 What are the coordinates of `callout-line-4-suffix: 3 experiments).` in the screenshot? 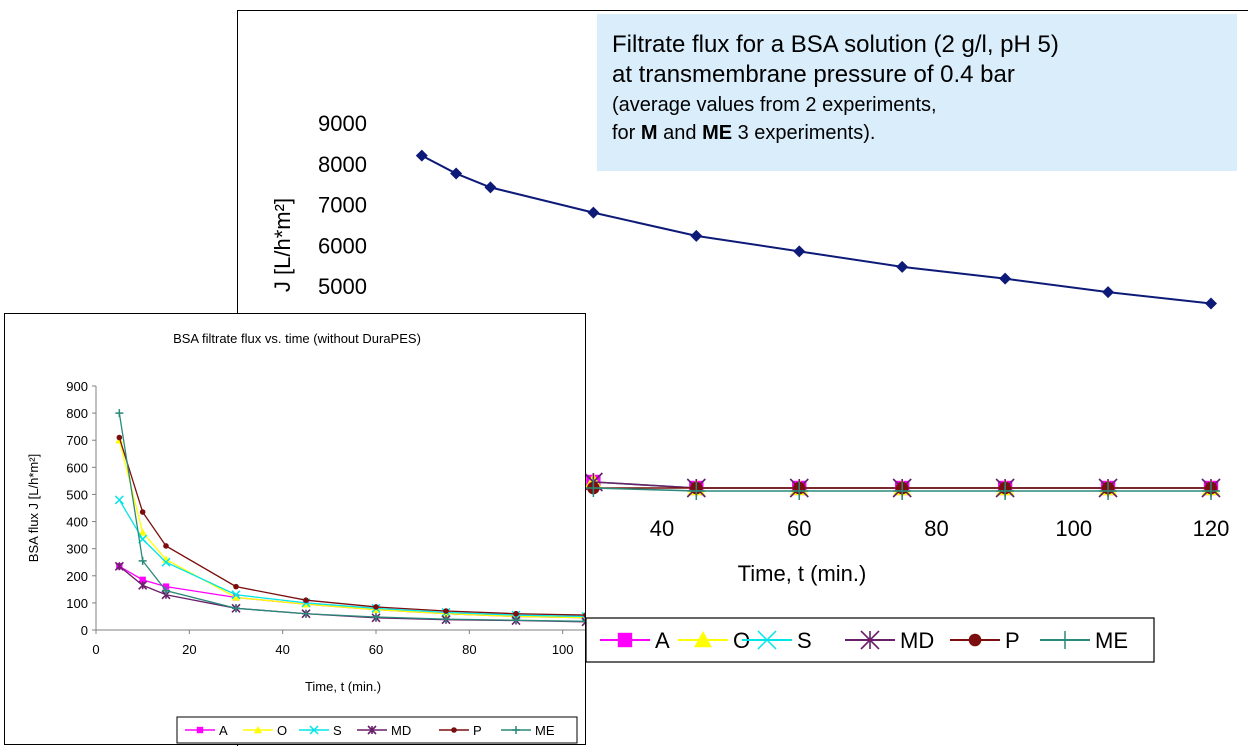 It's located at (804, 133).